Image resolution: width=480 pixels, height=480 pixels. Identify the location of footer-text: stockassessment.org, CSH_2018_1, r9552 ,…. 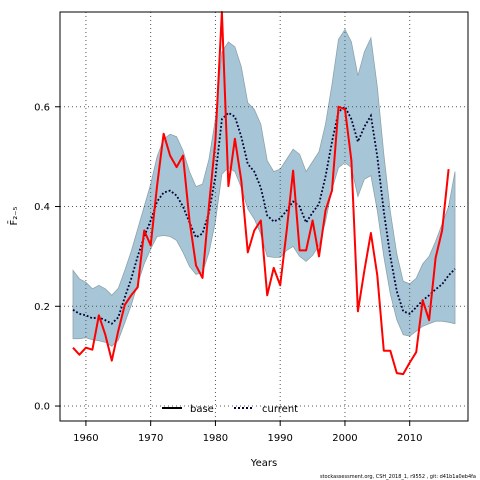
(398, 477).